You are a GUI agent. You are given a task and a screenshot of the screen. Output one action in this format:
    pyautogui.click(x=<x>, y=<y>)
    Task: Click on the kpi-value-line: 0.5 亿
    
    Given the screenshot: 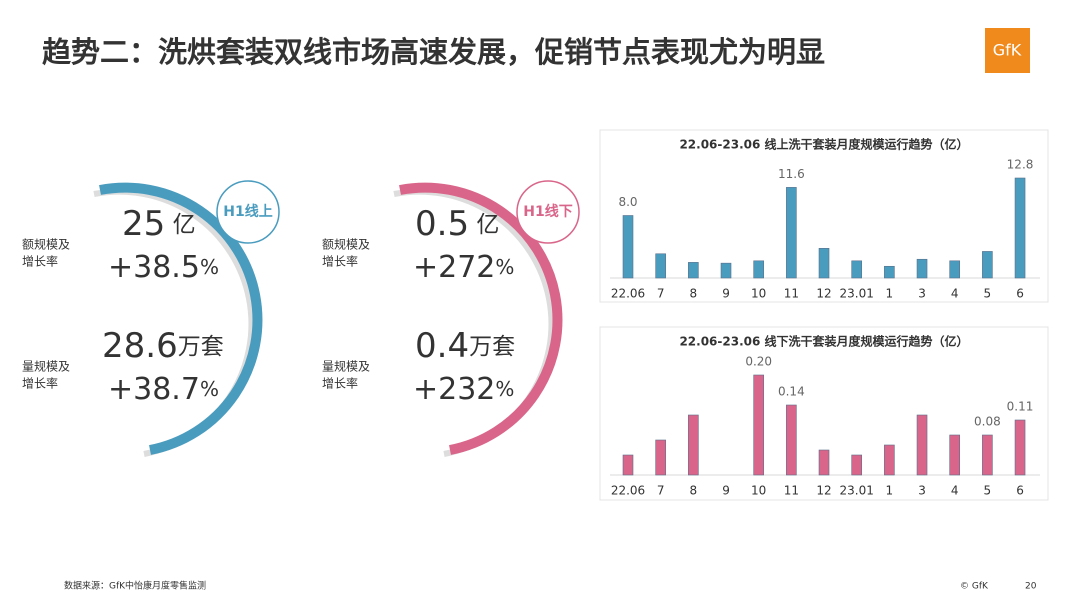 What is the action you would take?
    pyautogui.click(x=457, y=224)
    